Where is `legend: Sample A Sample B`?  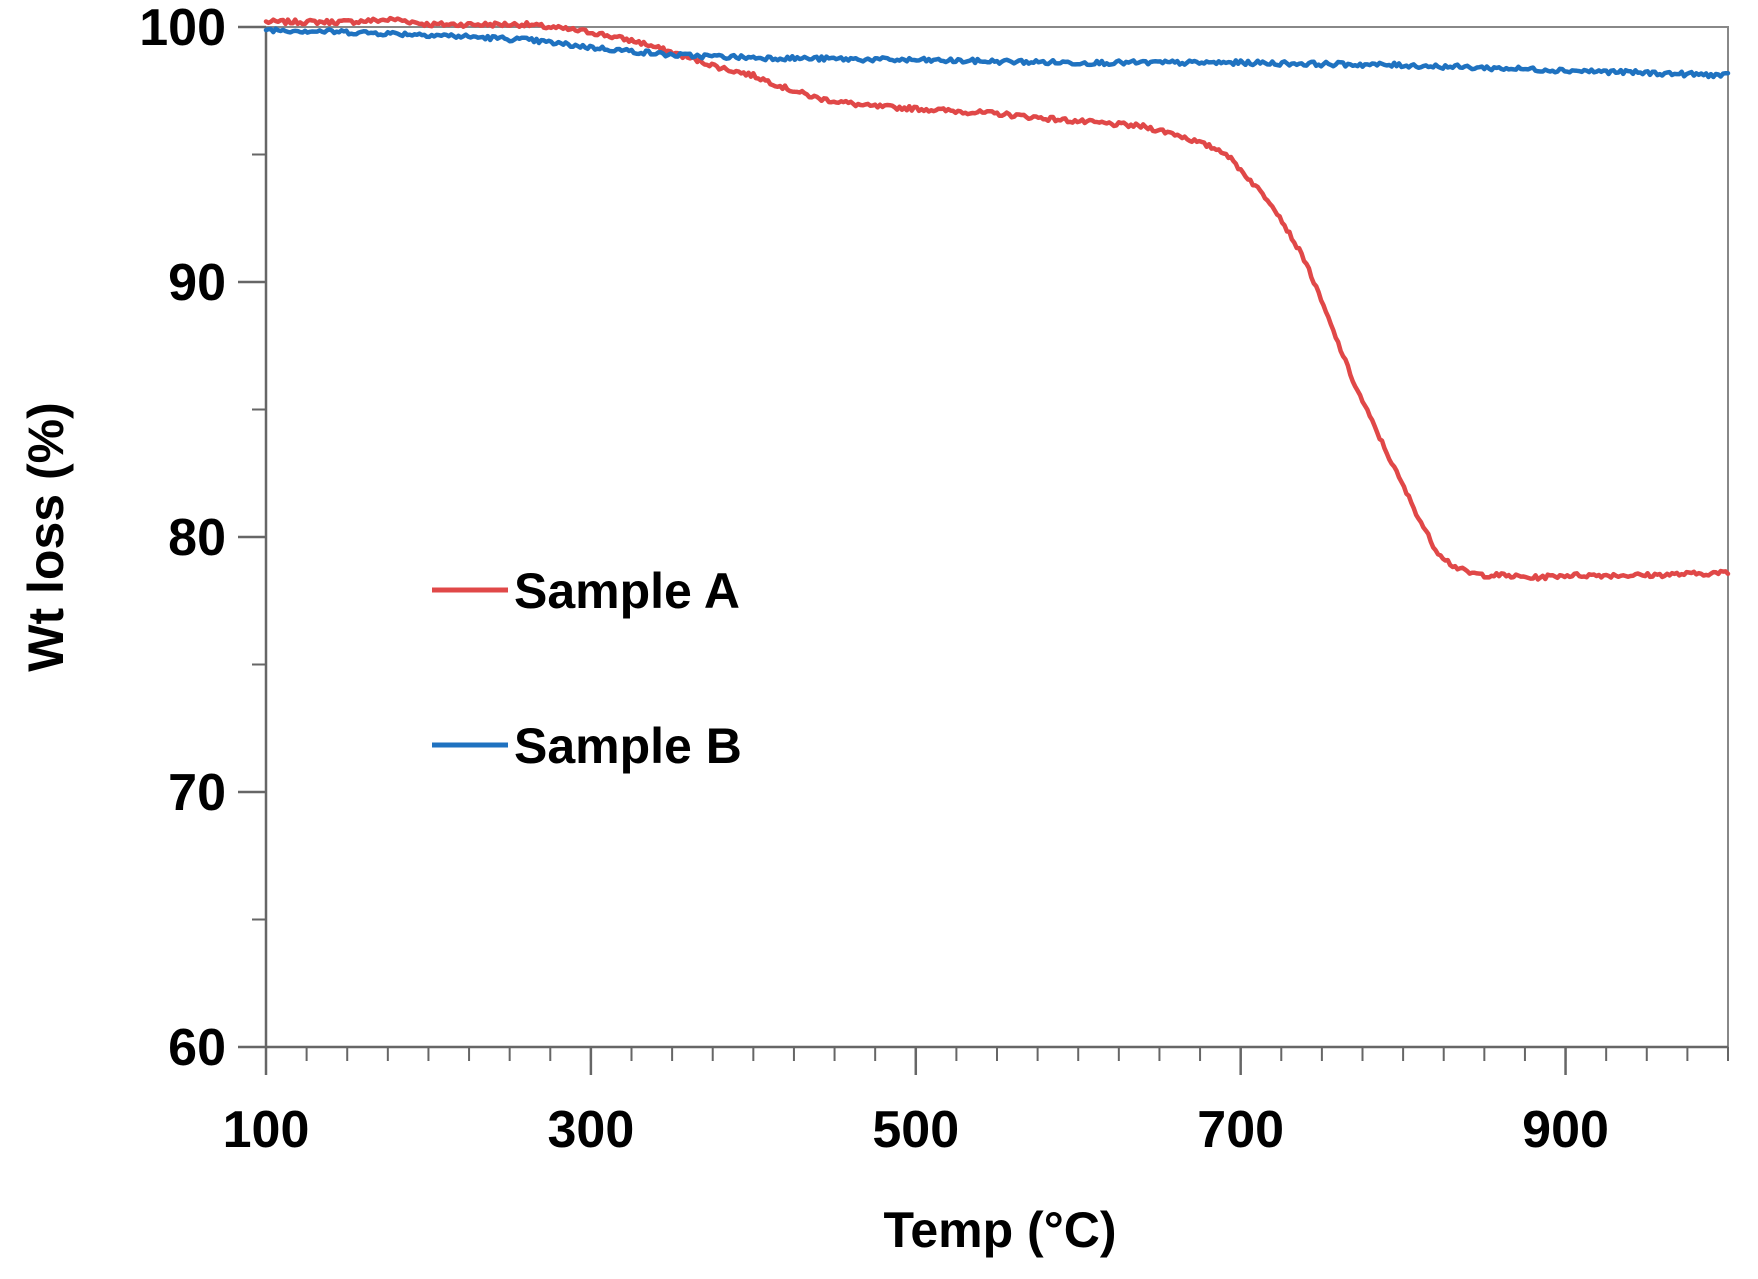 legend: Sample A Sample B is located at coordinates (587, 668).